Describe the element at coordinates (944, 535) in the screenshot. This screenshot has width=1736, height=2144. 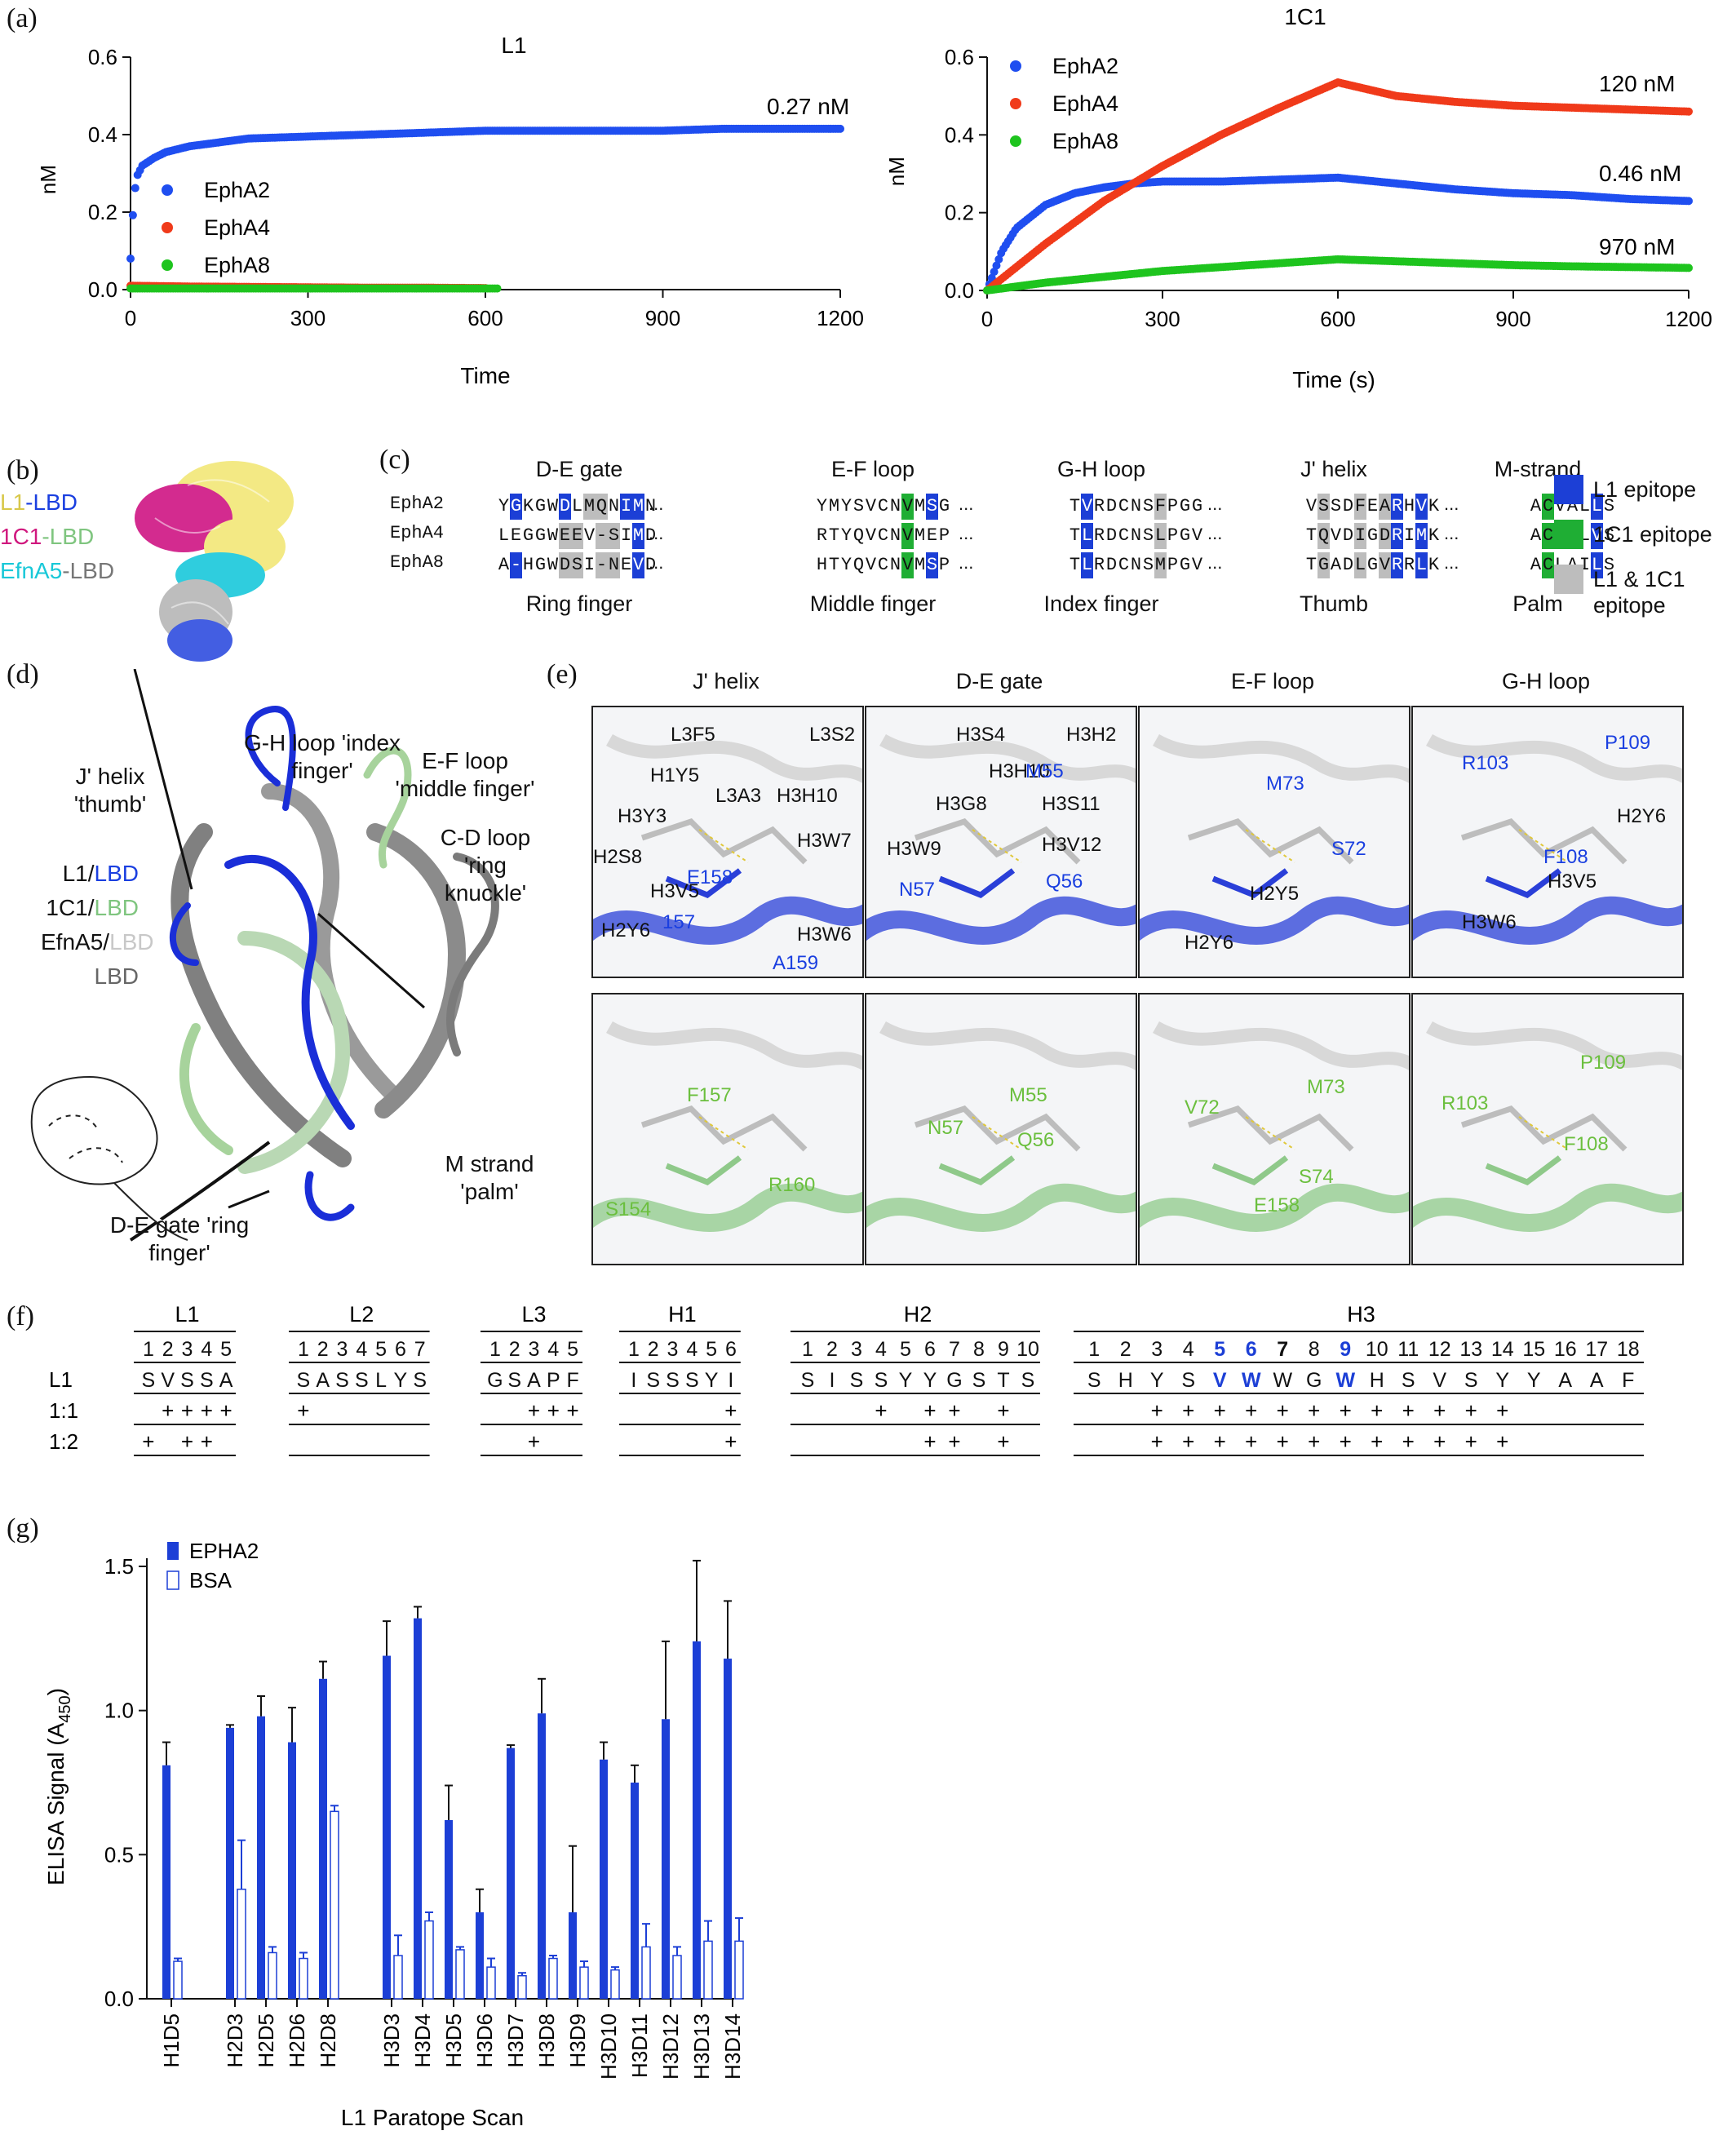
I see `residue: P` at that location.